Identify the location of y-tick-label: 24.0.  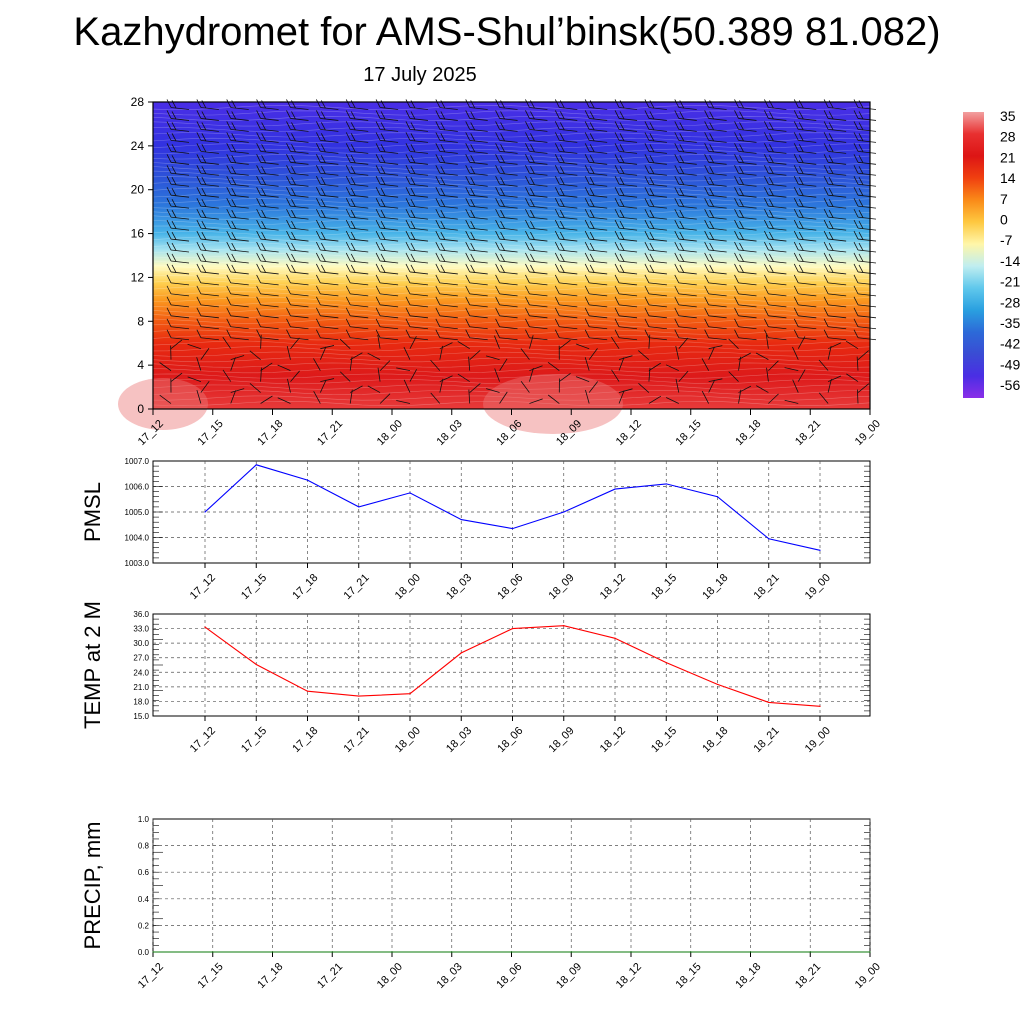
(141, 672).